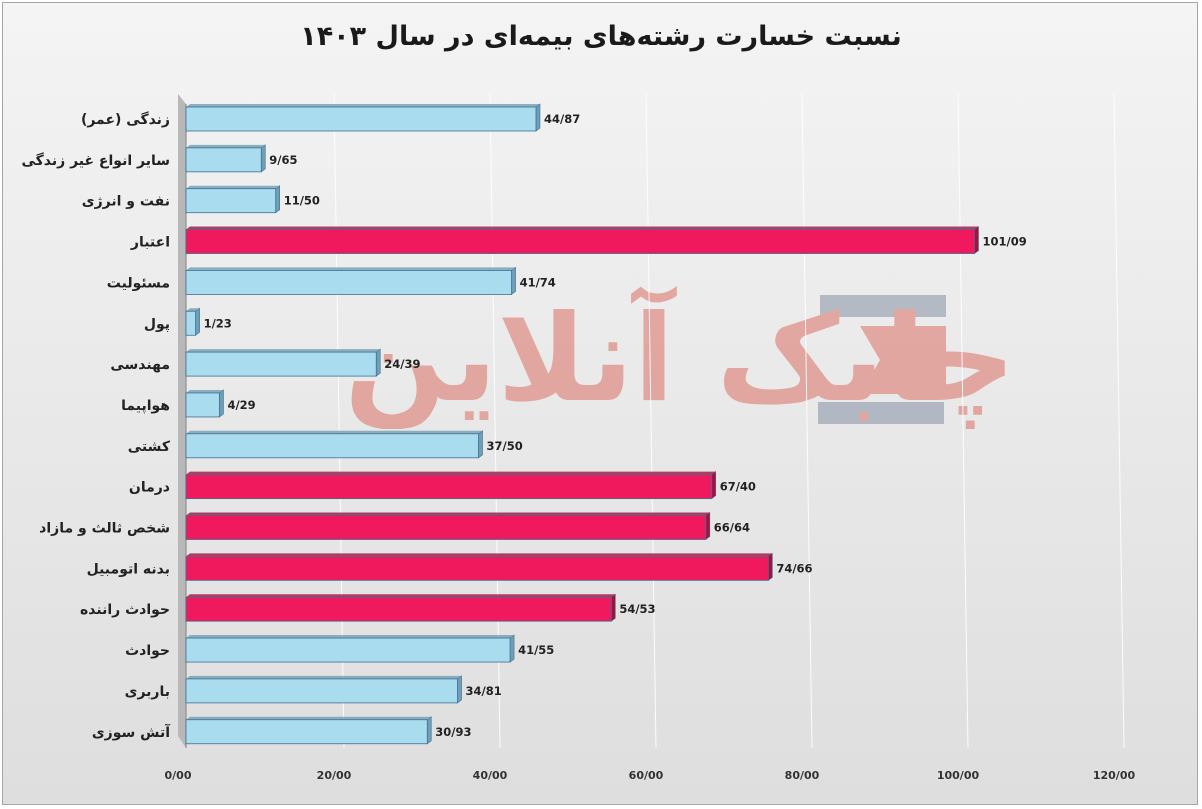  Describe the element at coordinates (104, 529) in the screenshot. I see `category-label: شخص ثالث و مازاد` at that location.